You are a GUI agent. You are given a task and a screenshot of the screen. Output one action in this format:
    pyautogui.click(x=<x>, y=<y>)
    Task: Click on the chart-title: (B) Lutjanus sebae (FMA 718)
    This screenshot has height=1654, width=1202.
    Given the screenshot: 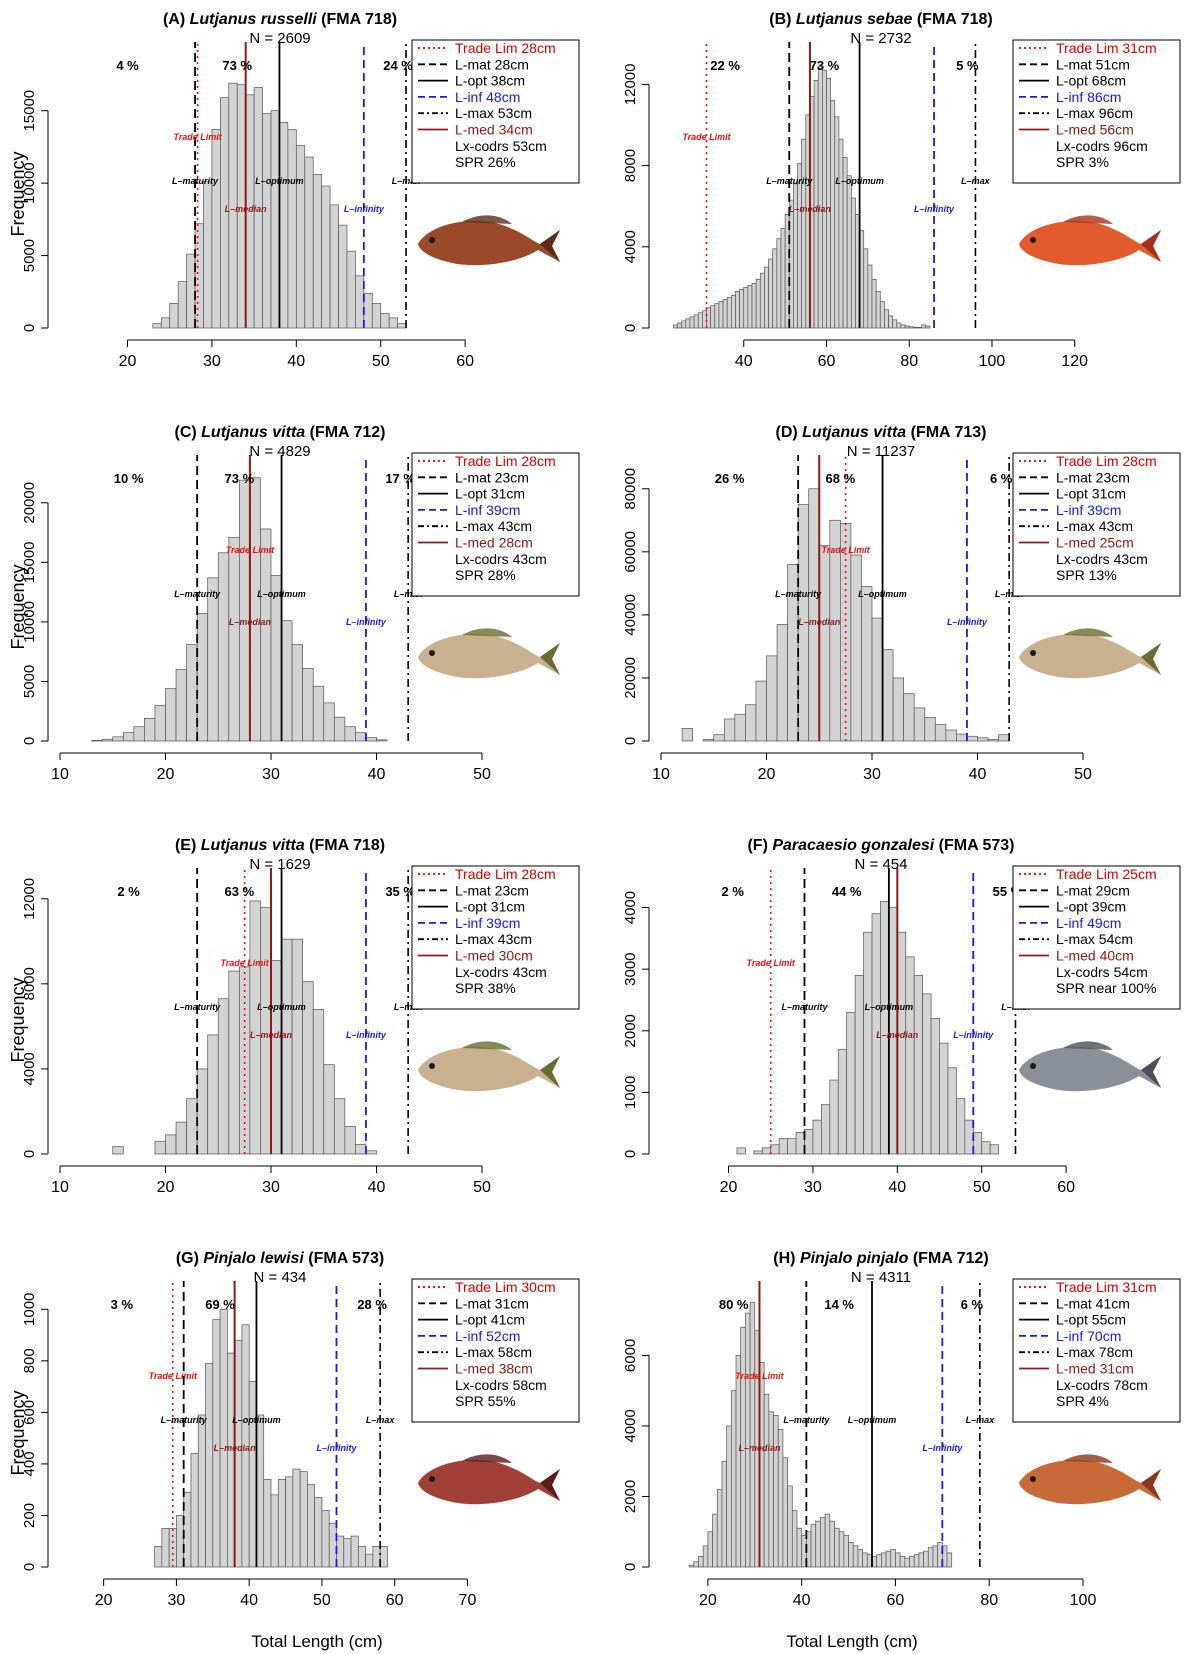 What is the action you would take?
    pyautogui.click(x=880, y=19)
    